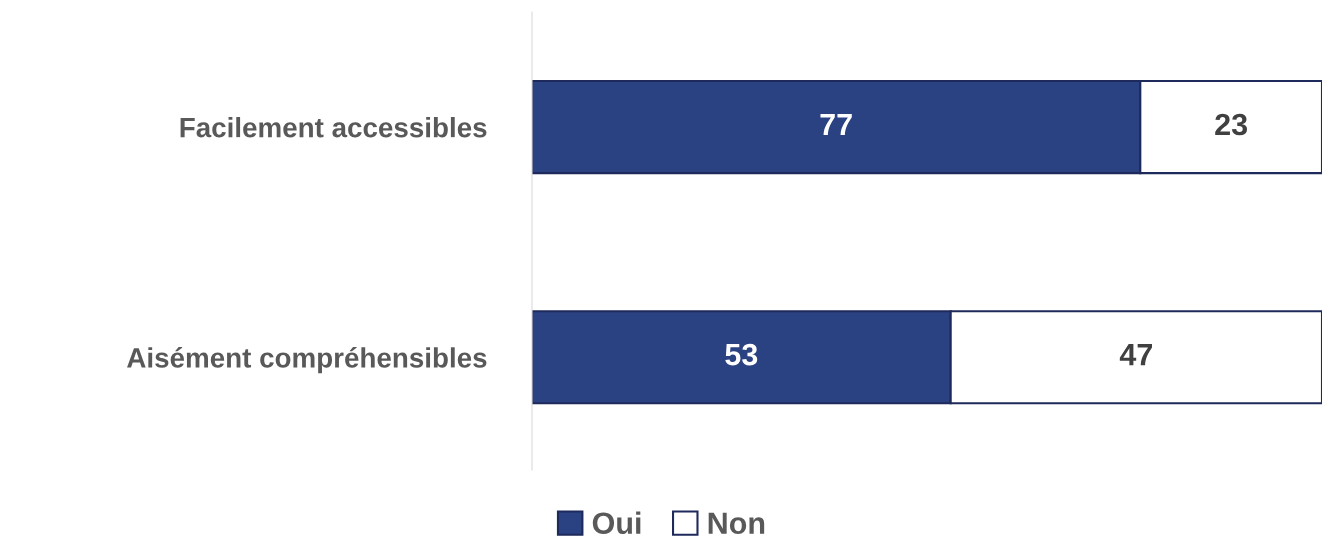 This screenshot has height=542, width=1324. Describe the element at coordinates (741, 354) in the screenshot. I see `data-label: 53` at that location.